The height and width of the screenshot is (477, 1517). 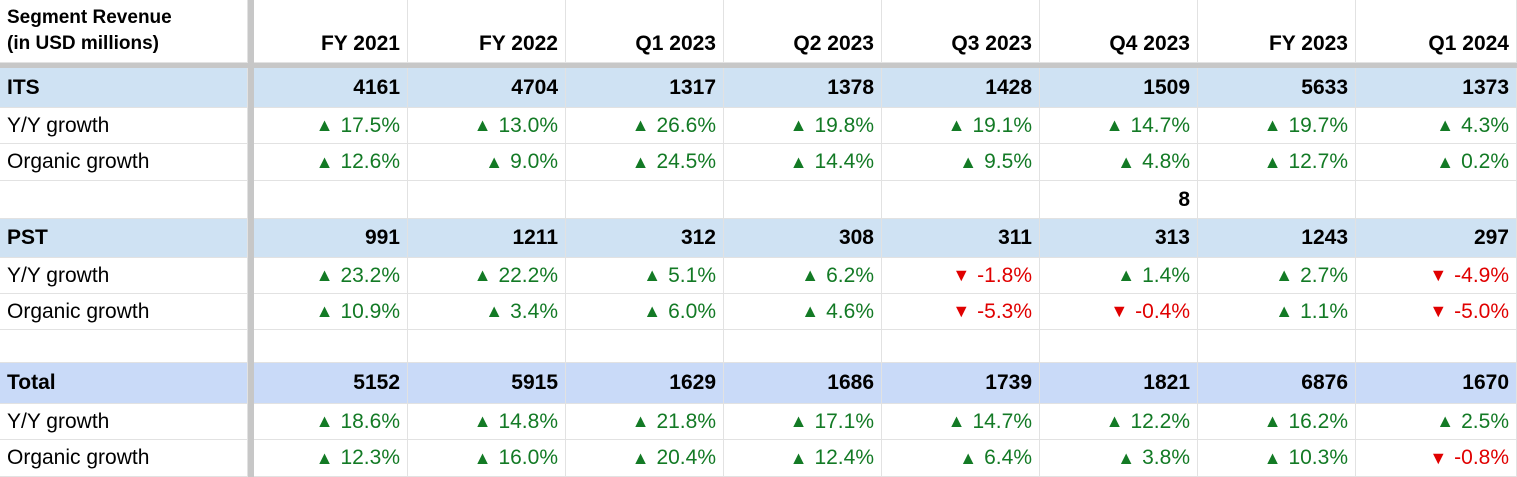 What do you see at coordinates (1119, 458) in the screenshot?
I see `table-cell: ▲ 3.8%` at bounding box center [1119, 458].